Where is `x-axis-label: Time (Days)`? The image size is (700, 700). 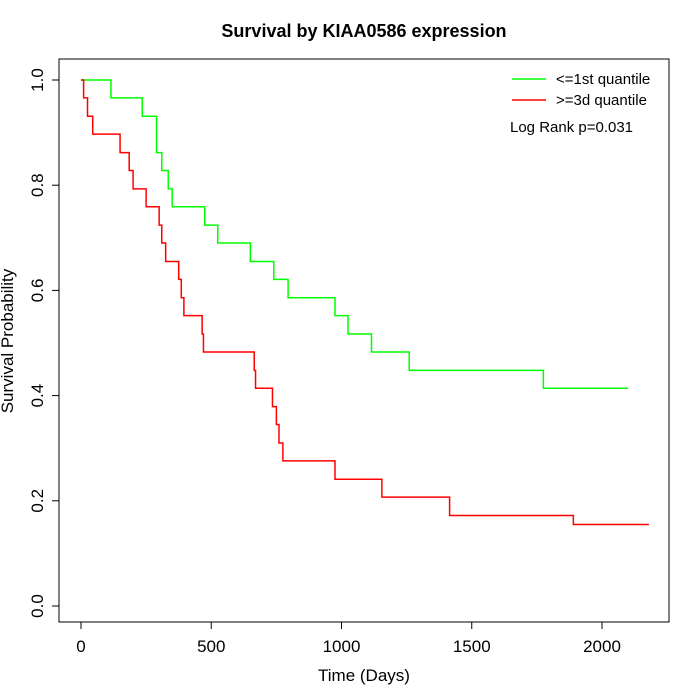 x-axis-label: Time (Days) is located at coordinates (364, 675).